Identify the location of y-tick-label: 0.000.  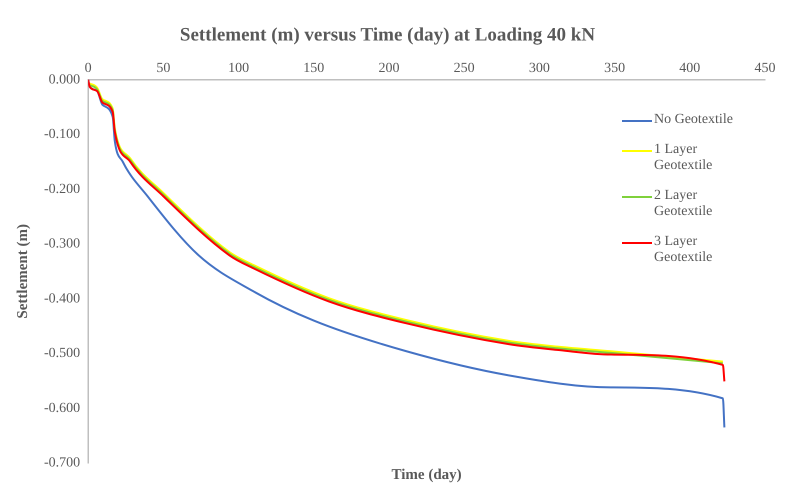
(64, 80).